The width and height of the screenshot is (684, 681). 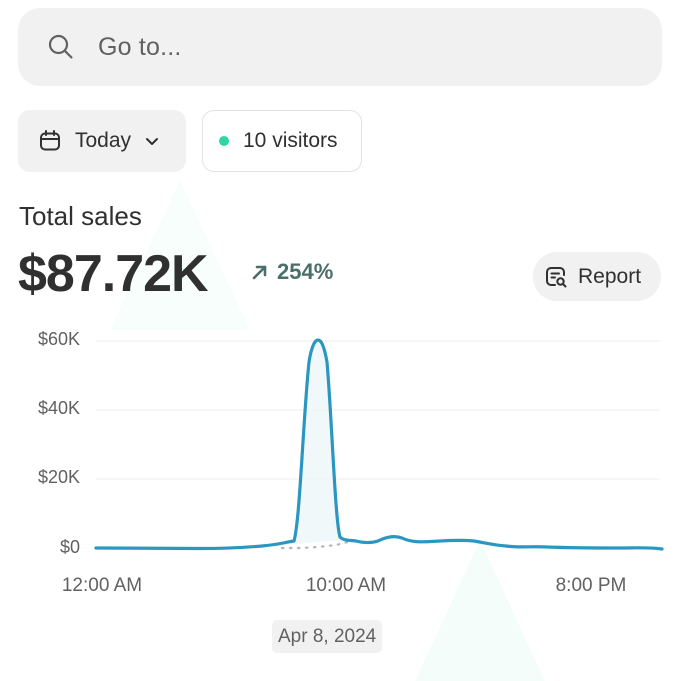 I want to click on live-visitors-button: 10 visitors, so click(x=282, y=141).